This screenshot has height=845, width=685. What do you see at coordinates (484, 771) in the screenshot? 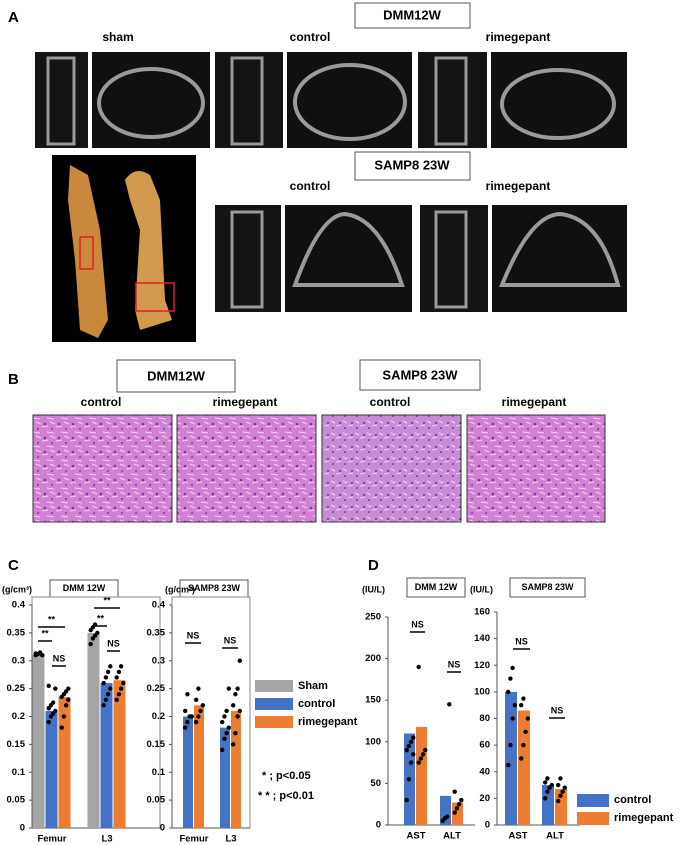
I see `y-tick-label: 40` at bounding box center [484, 771].